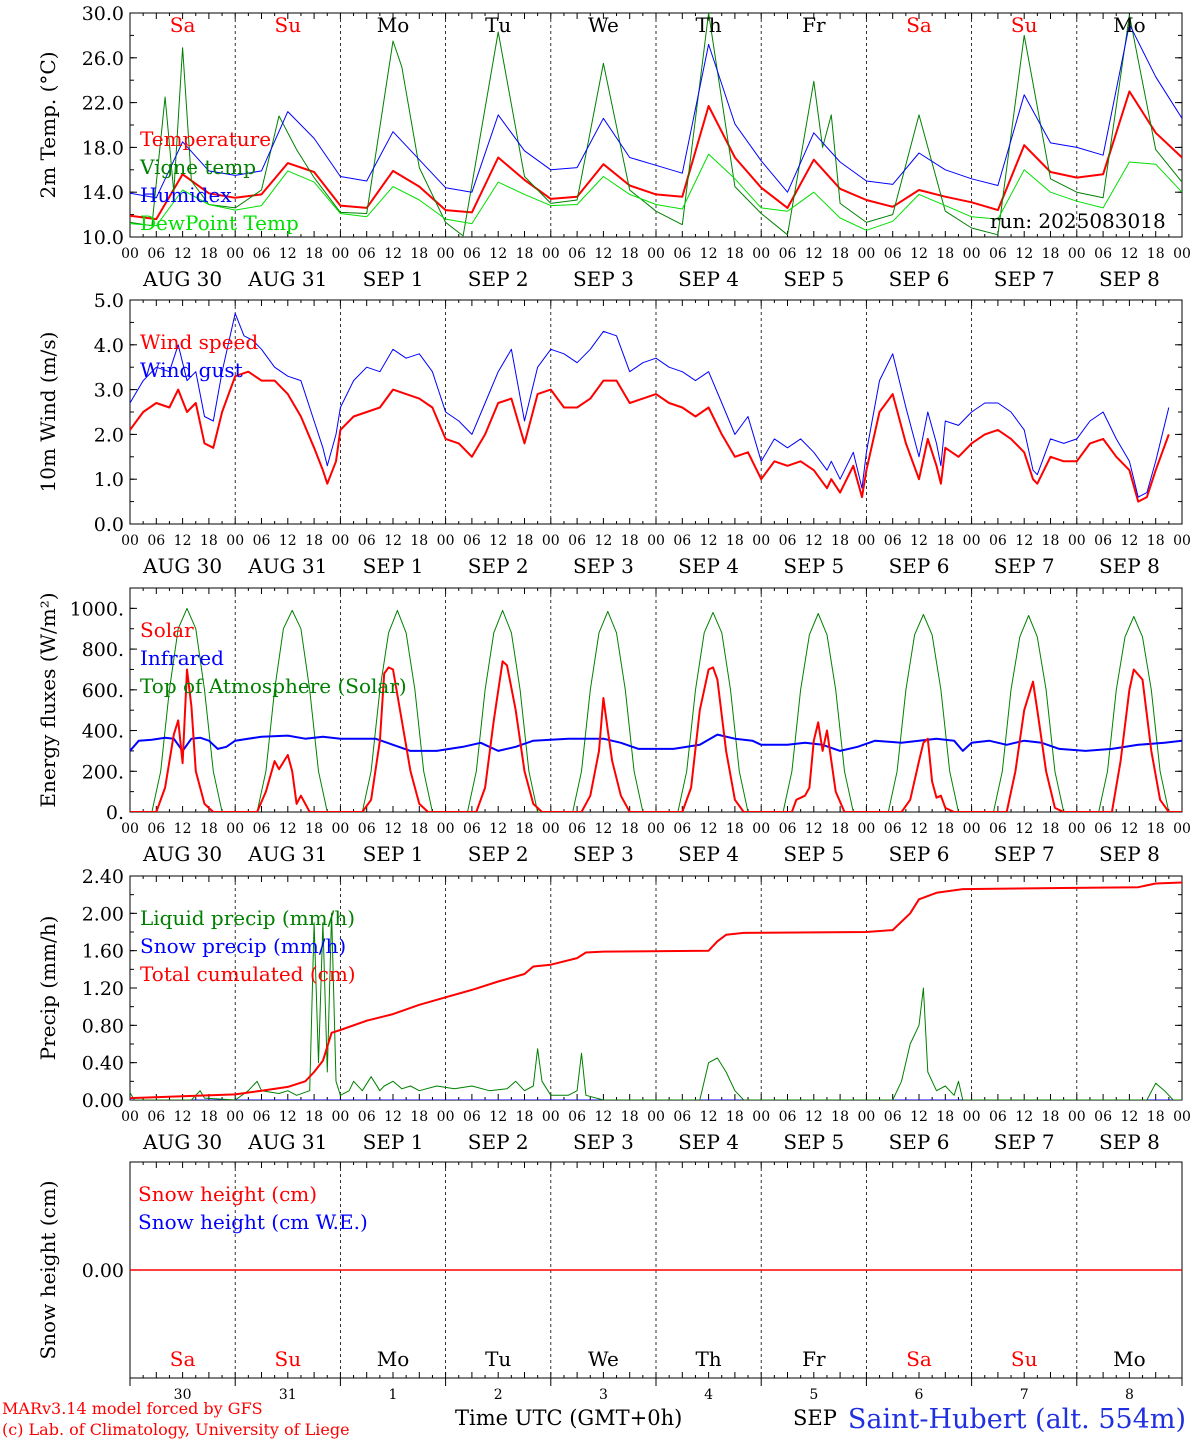  Describe the element at coordinates (248, 974) in the screenshot. I see `legend-entry: Total cumulated (cm)` at that location.